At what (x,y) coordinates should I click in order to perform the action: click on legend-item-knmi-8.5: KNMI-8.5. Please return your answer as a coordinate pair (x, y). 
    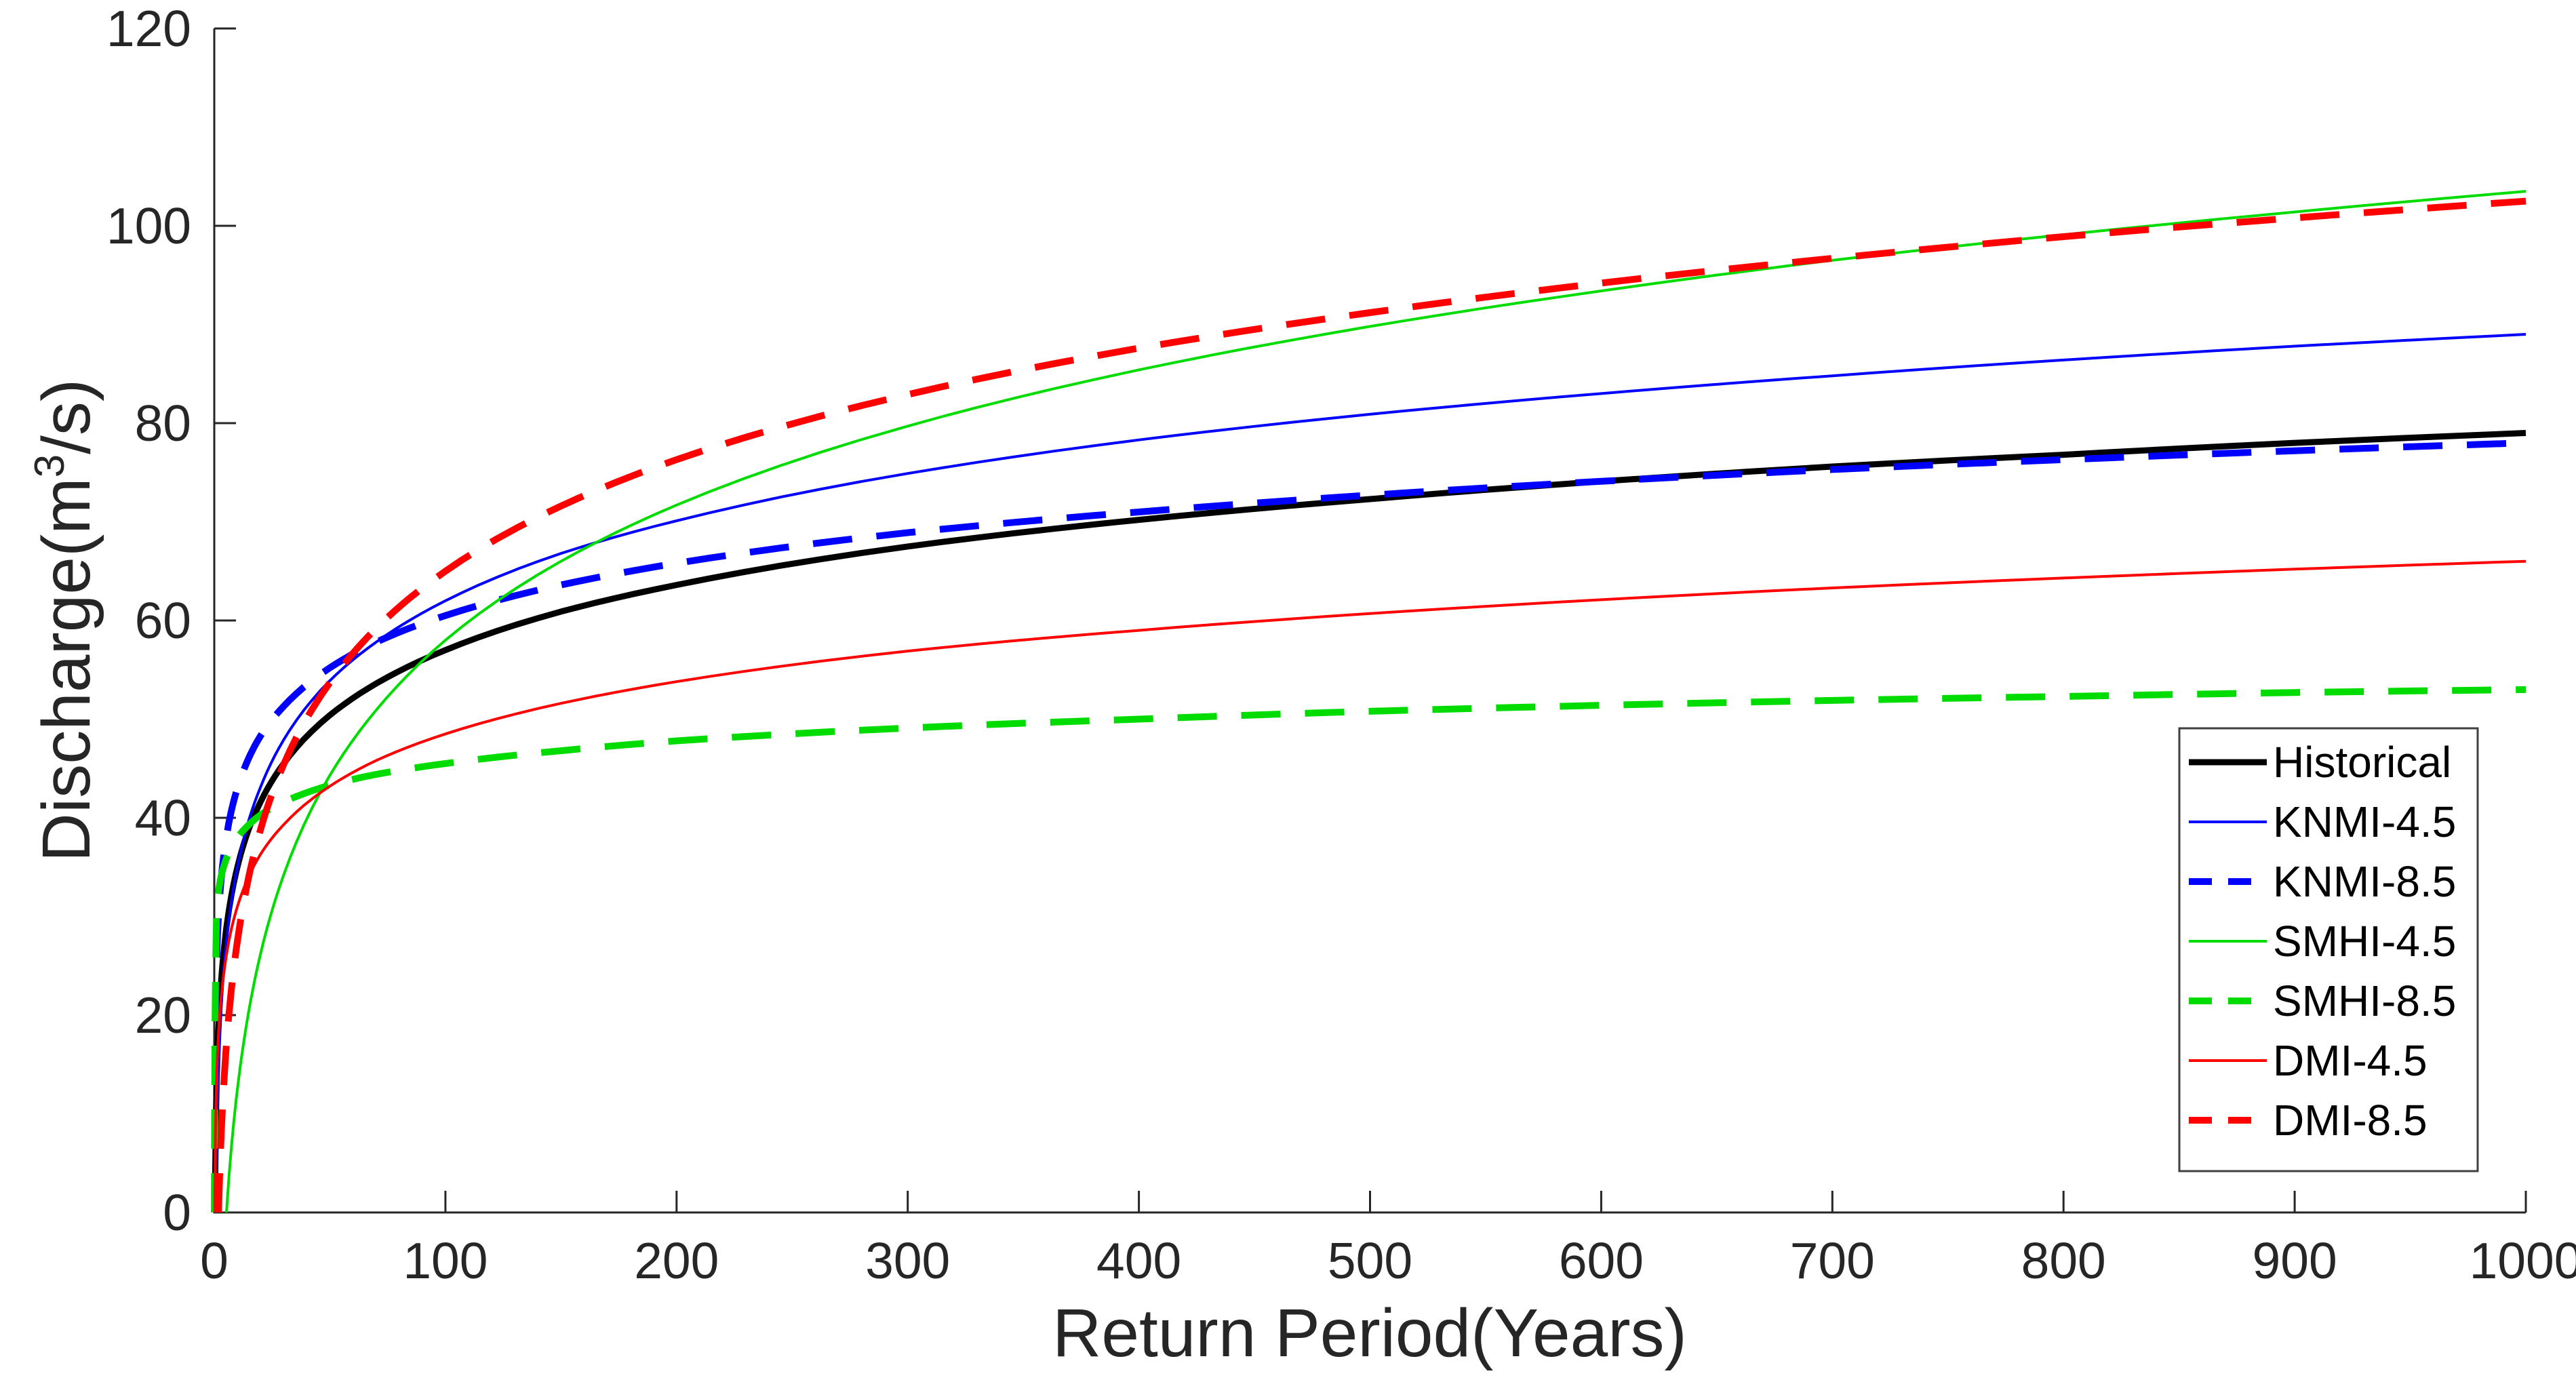
    Looking at the image, I should click on (2322, 881).